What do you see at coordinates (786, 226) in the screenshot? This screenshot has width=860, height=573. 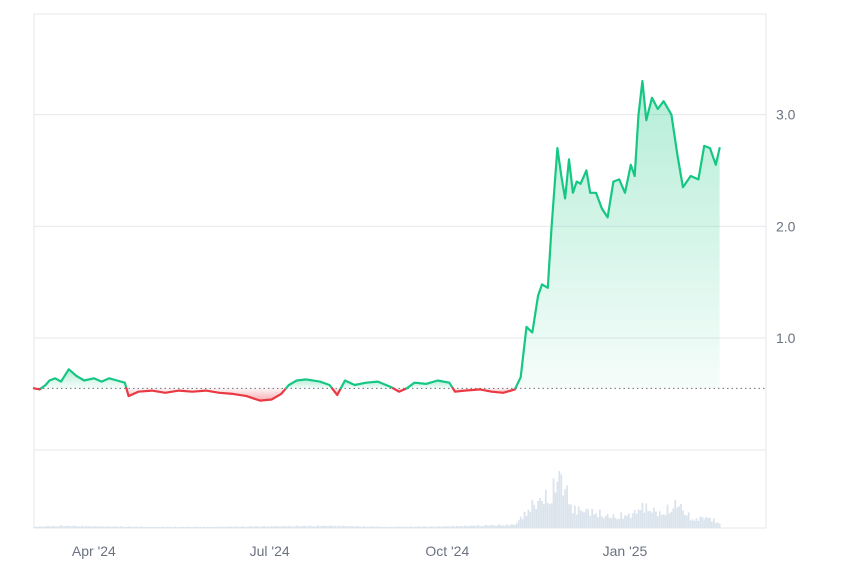 I see `y-axis-ticks: 1.0 2.0 3.0` at bounding box center [786, 226].